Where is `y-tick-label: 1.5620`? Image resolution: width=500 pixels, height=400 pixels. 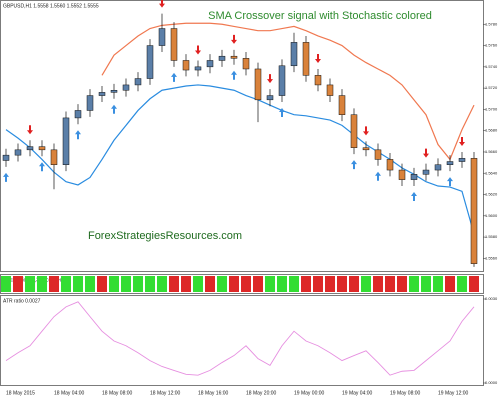
y-tick-label: 1.5620 is located at coordinates (491, 194).